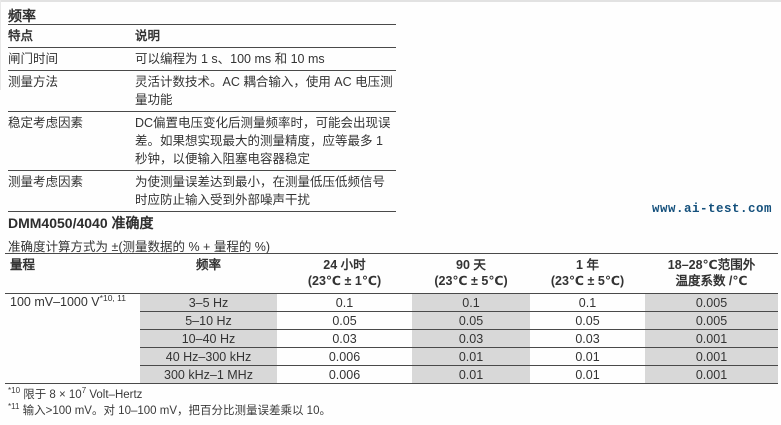 This screenshot has width=781, height=425. I want to click on 24h-value-cell: 0.05, so click(344, 320).